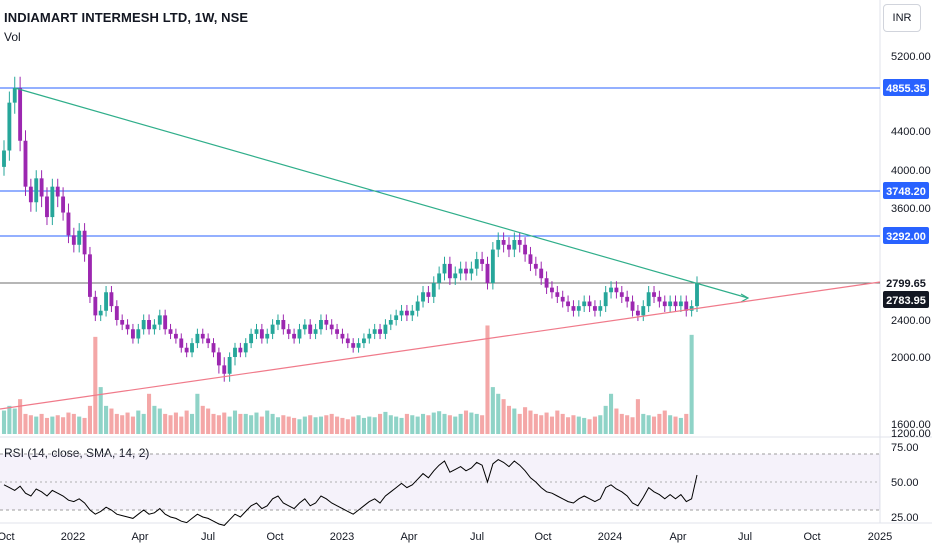 The height and width of the screenshot is (550, 932). What do you see at coordinates (911, 57) in the screenshot?
I see `y-tick-label: 5200.00` at bounding box center [911, 57].